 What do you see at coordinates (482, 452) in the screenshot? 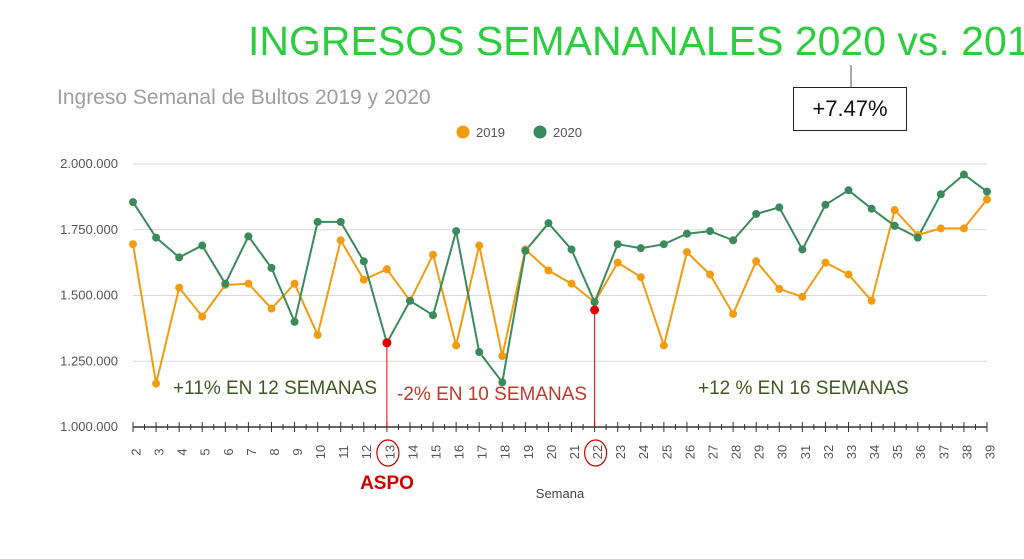
I see `x-tick-label: 17` at bounding box center [482, 452].